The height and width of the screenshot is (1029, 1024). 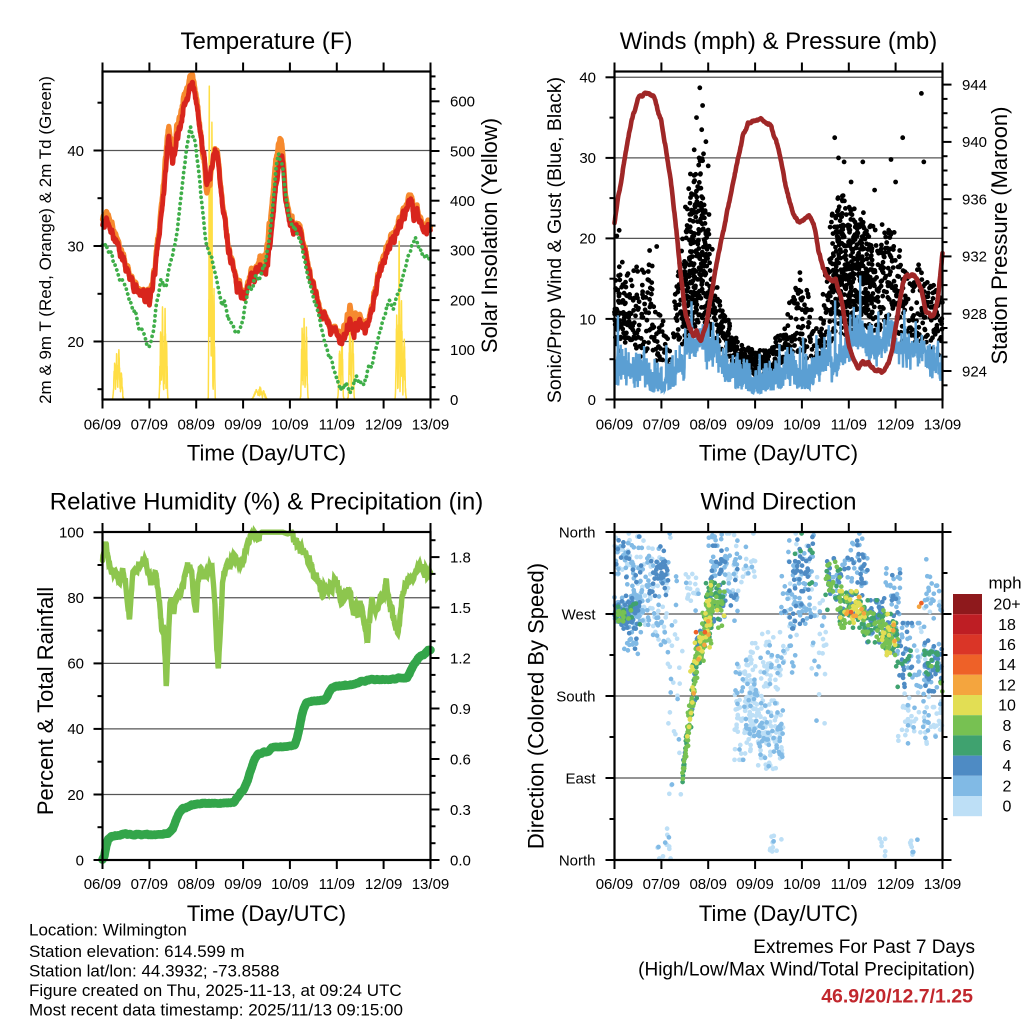 I want to click on svg-text: 18, so click(x=1007, y=625).